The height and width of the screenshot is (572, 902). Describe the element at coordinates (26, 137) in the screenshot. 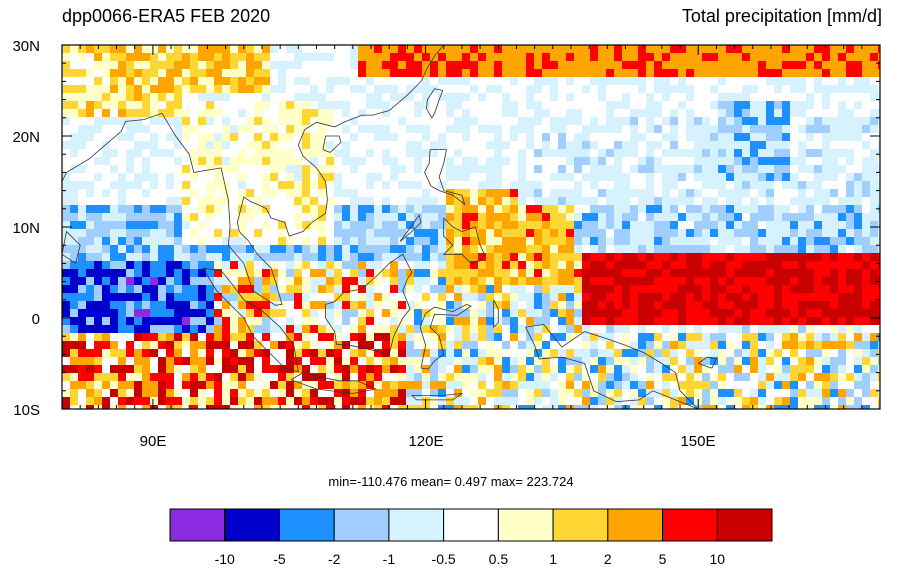

I see `y-tick-label: 20N` at that location.